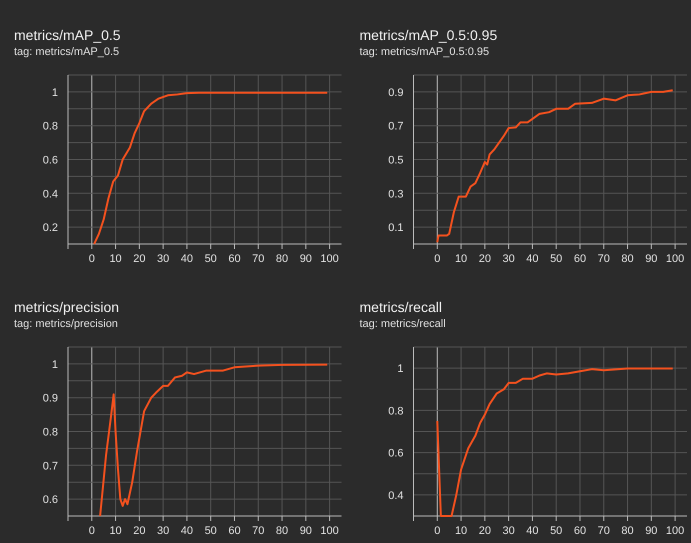  I want to click on y-tick-label: 0.1, so click(396, 228).